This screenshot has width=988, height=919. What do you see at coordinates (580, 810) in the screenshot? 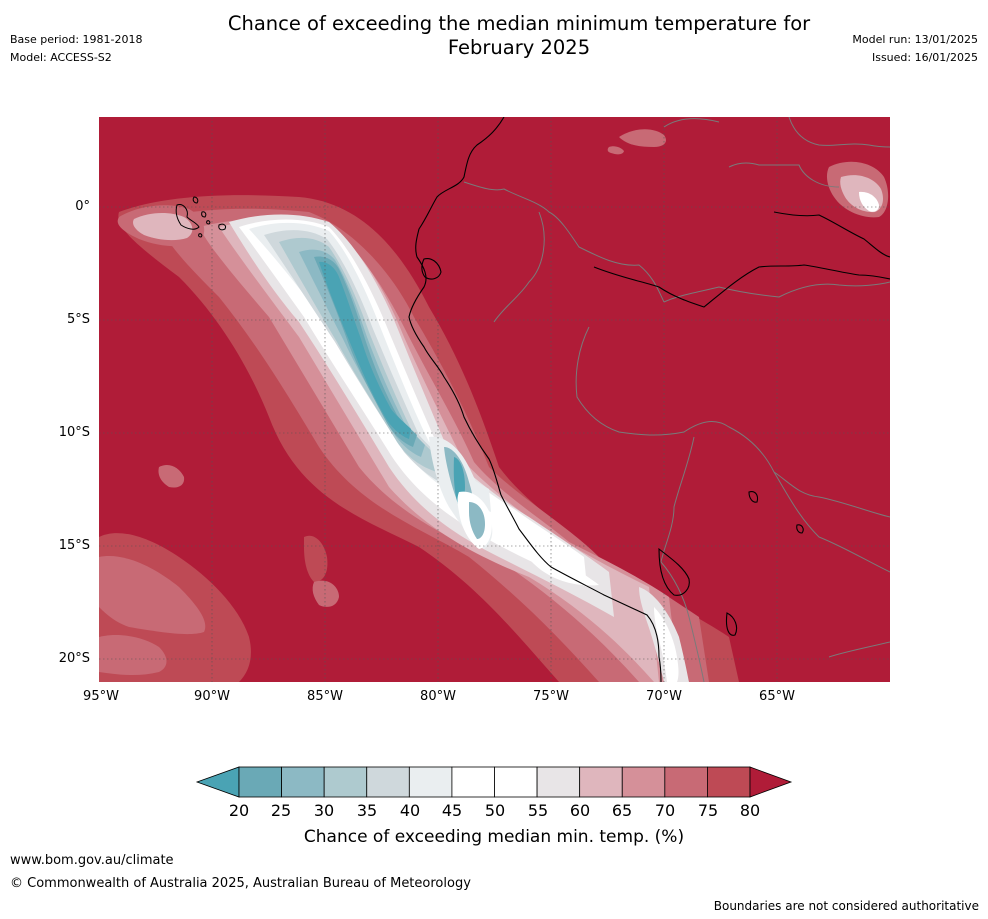
I see `colorbar-tick-60: 60` at bounding box center [580, 810].